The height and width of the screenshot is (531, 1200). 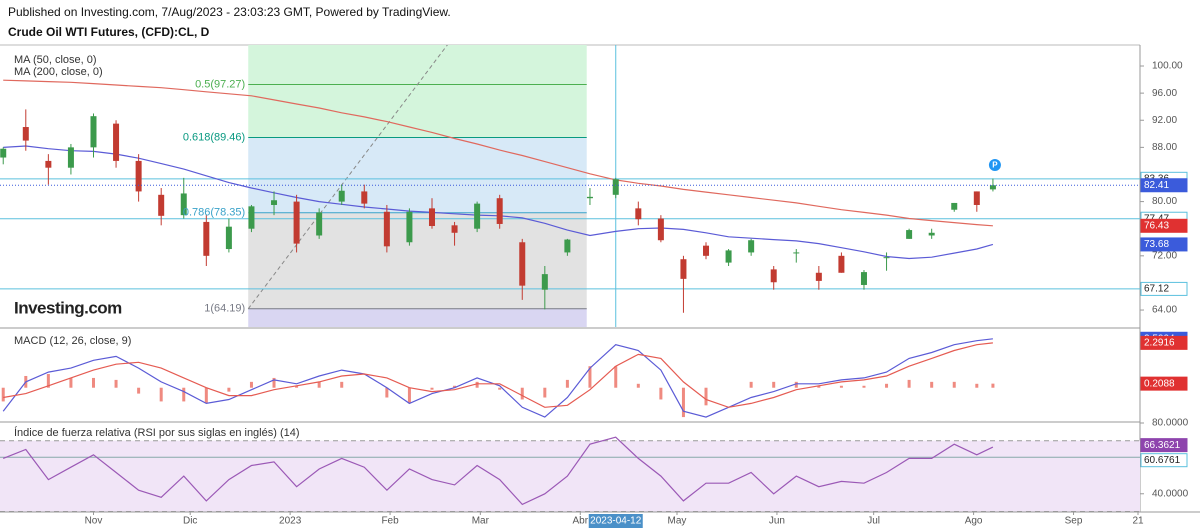 I want to click on price-tag: 0.2088, so click(x=1159, y=383).